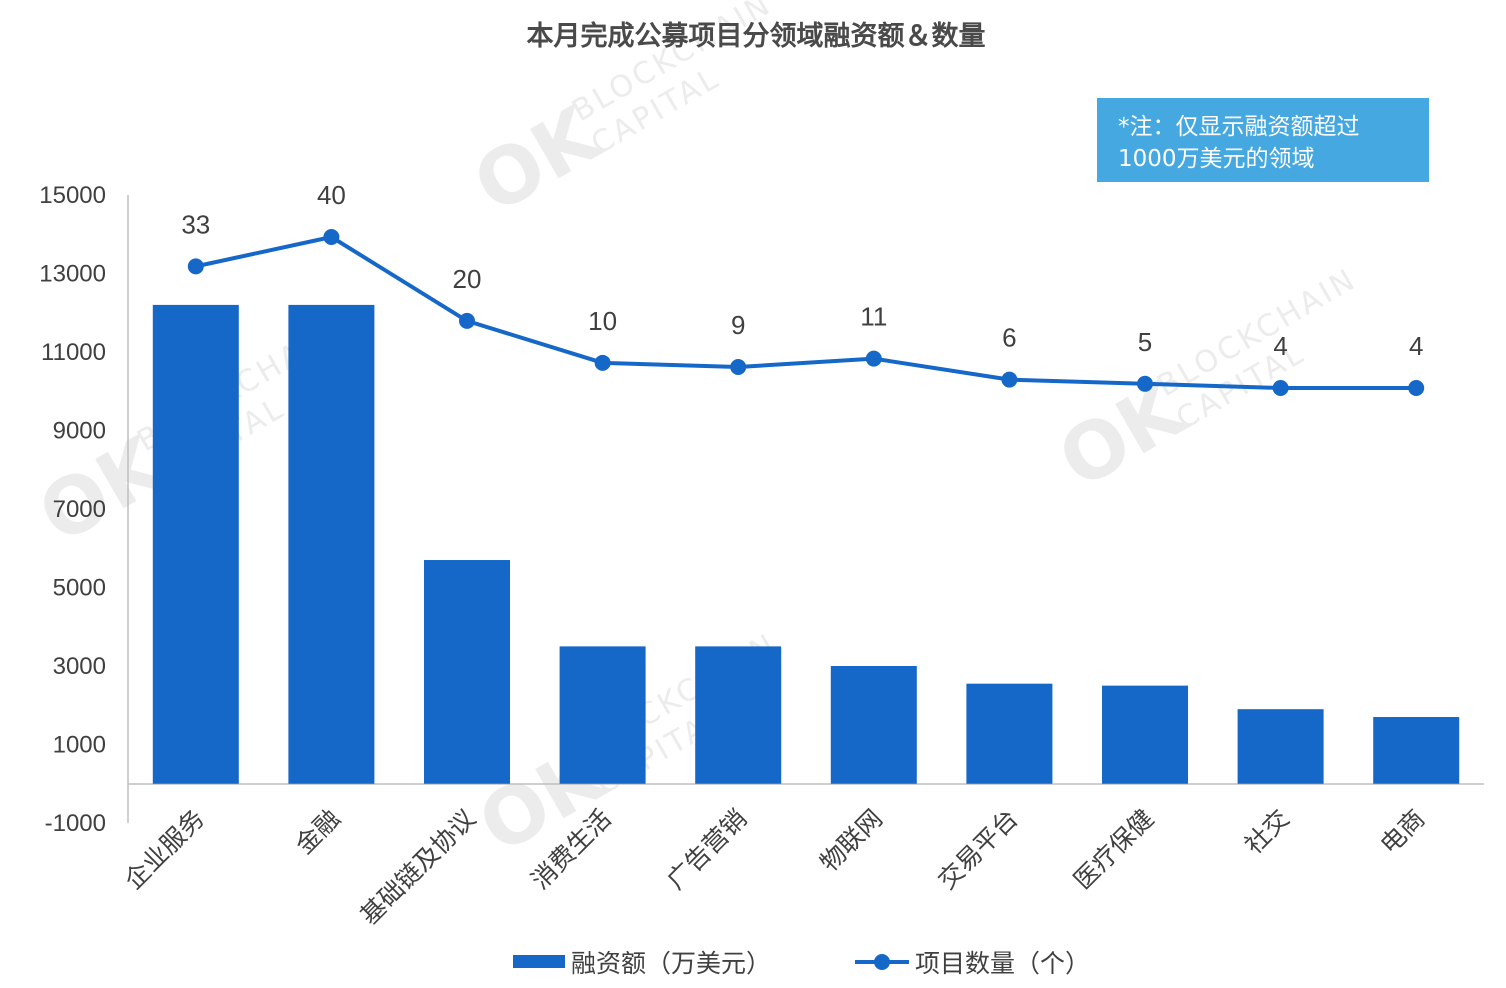  I want to click on category-label: 企业服务, so click(164, 849).